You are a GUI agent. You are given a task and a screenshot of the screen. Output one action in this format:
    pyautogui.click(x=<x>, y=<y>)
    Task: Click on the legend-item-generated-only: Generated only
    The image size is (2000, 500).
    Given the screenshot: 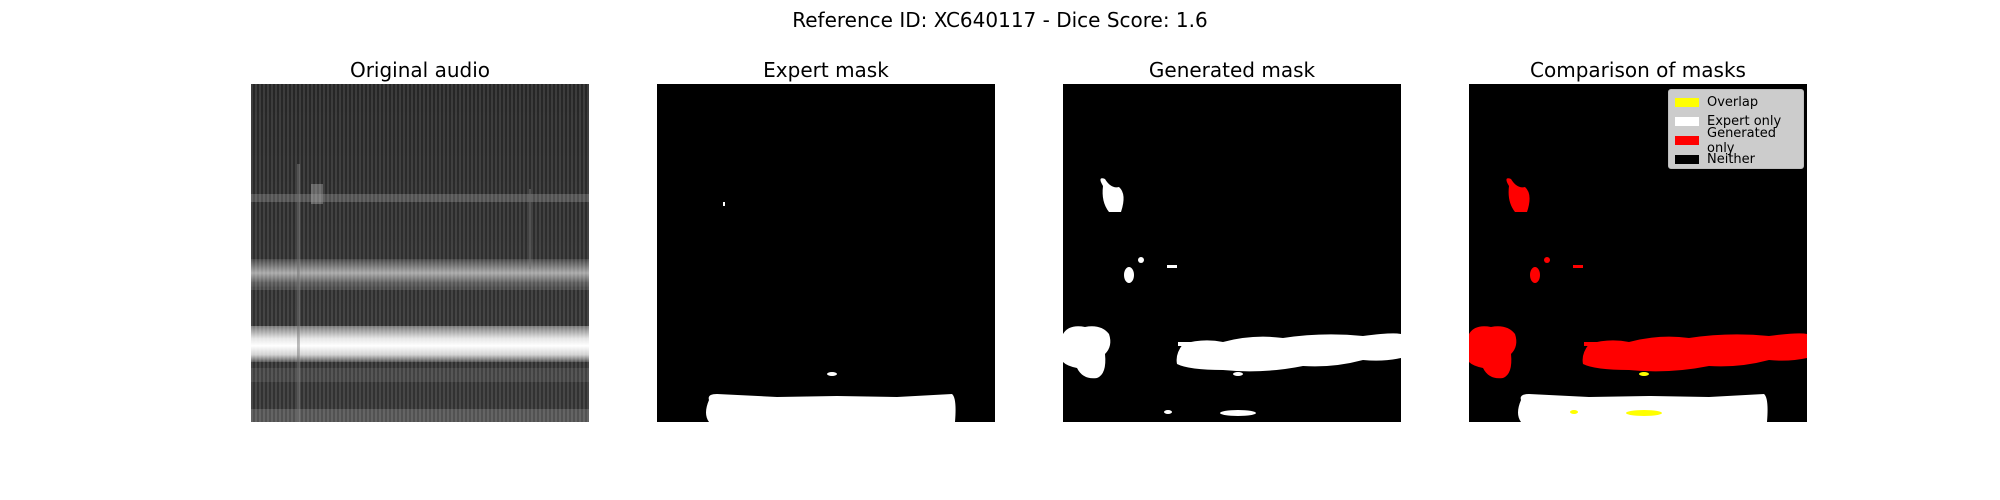 What is the action you would take?
    pyautogui.click(x=1736, y=141)
    